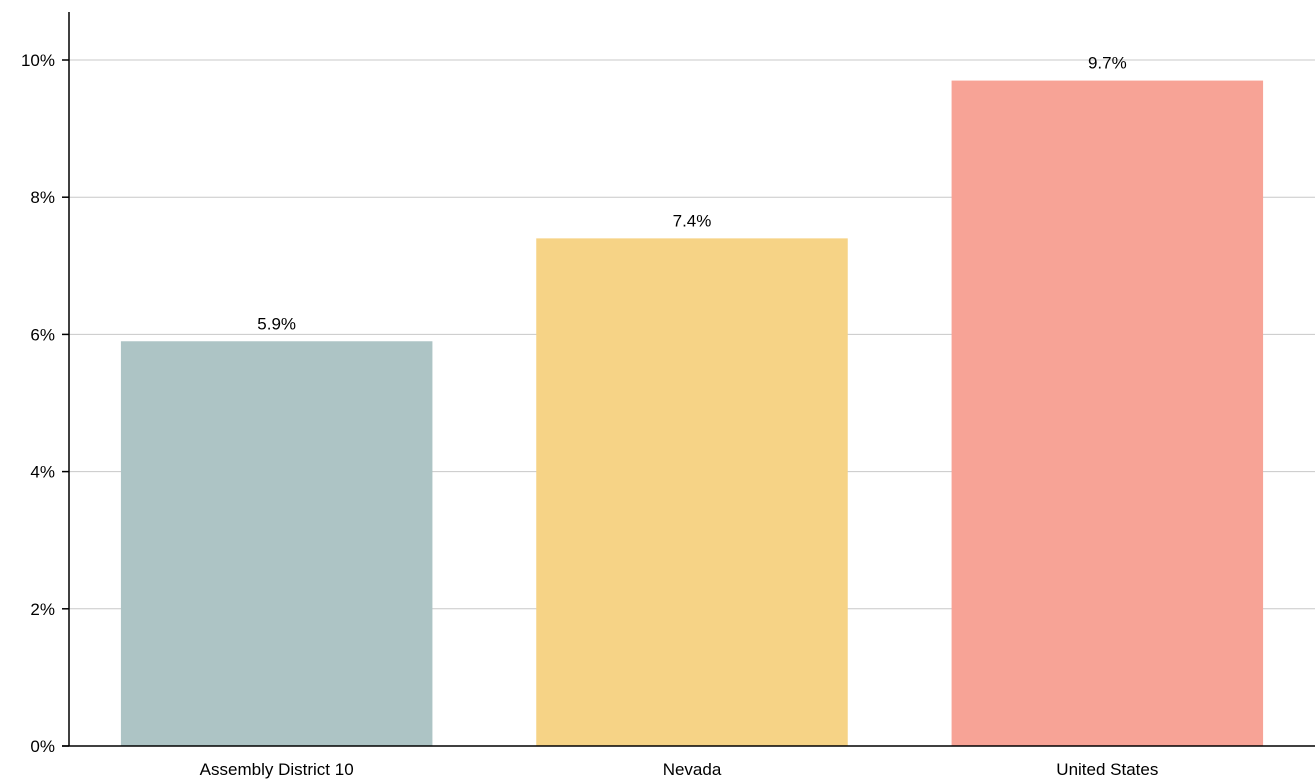 The image size is (1315, 782). Describe the element at coordinates (38, 60) in the screenshot. I see `y-tick-label: 10%` at that location.